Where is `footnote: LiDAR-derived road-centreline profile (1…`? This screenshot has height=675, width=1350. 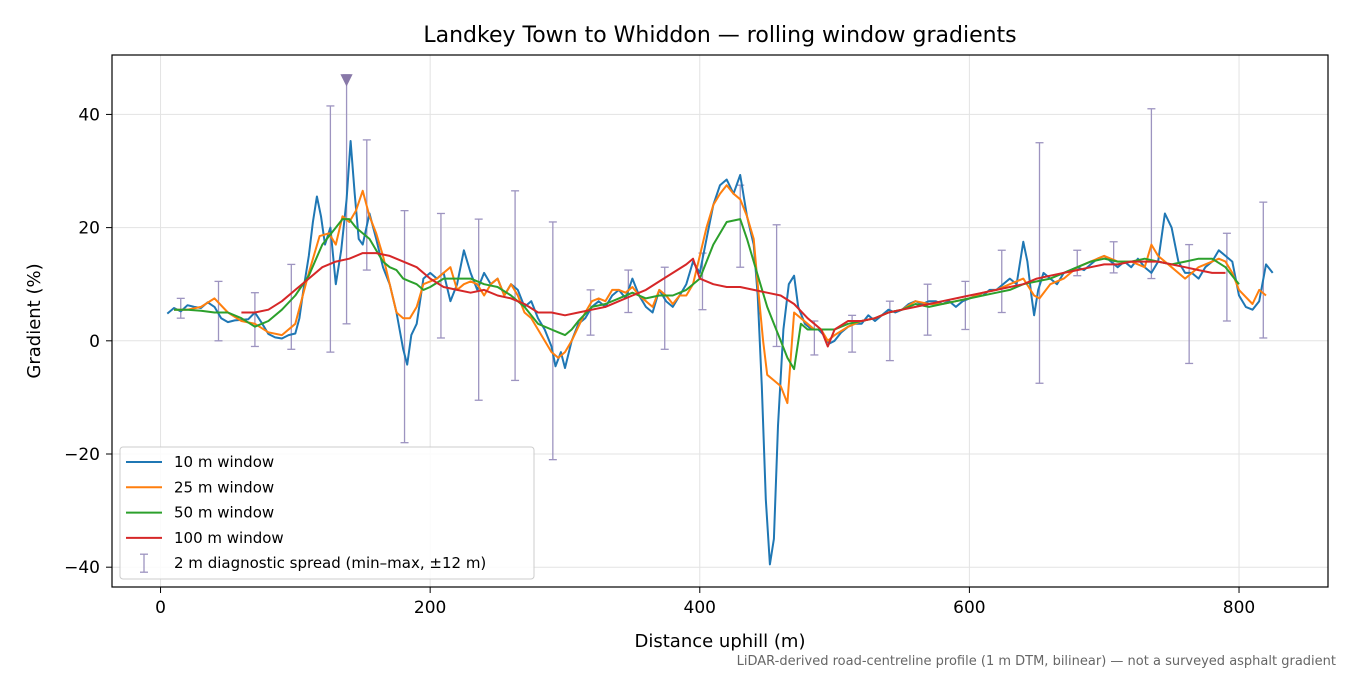 footnote: LiDAR-derived road-centreline profile (1… is located at coordinates (1036, 661).